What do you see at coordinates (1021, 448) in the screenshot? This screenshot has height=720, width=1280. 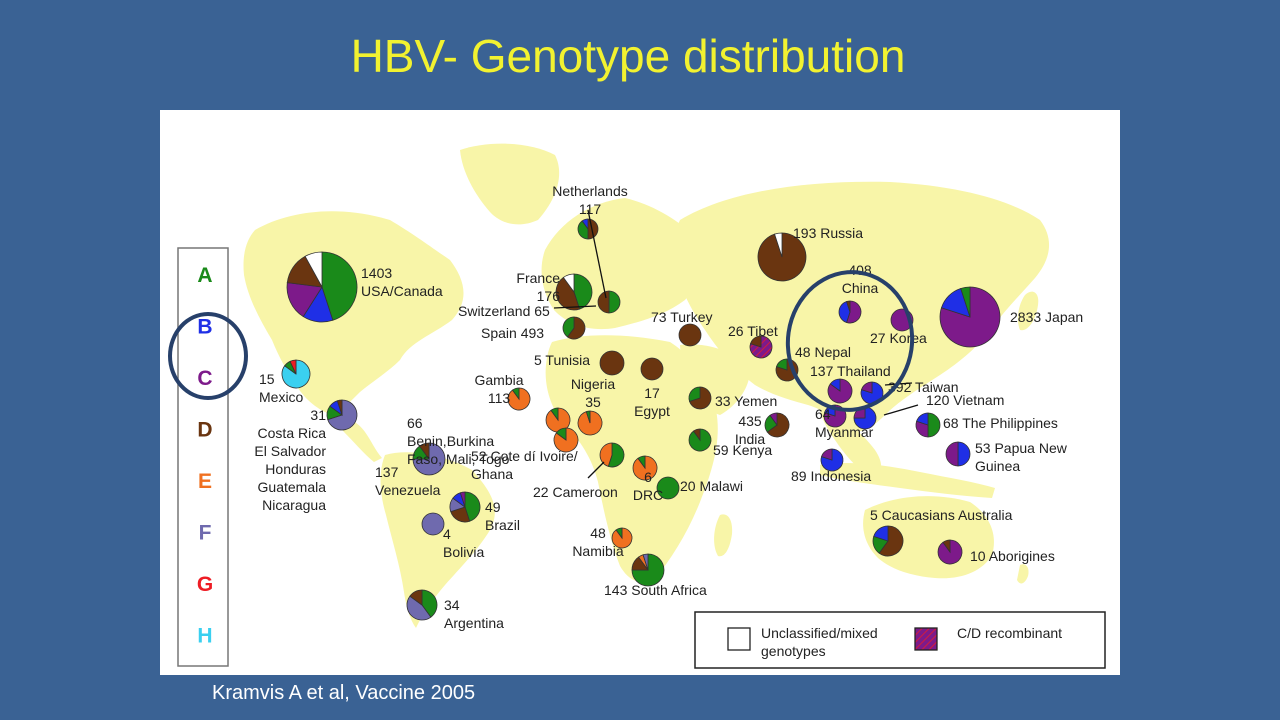 I see `label-papua-0: 53 Papua New` at bounding box center [1021, 448].